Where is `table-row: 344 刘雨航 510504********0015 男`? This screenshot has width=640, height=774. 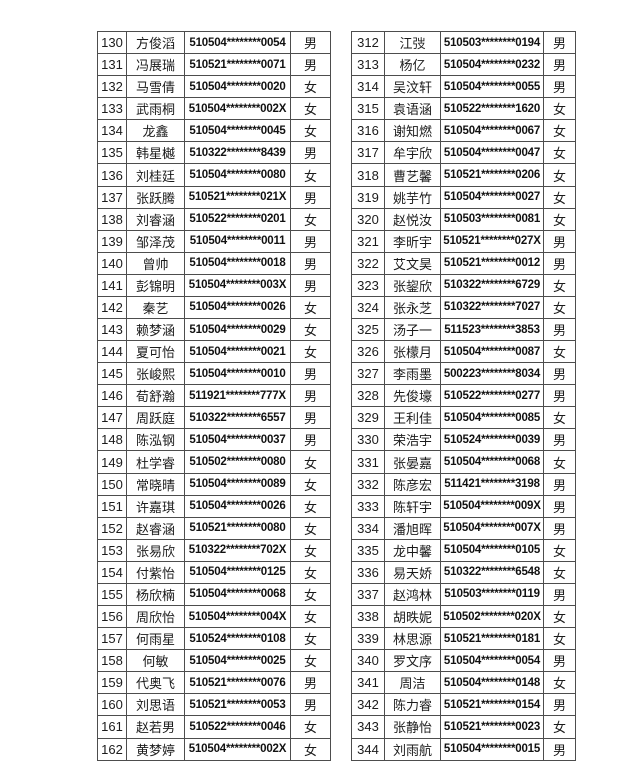 table-row: 344 刘雨航 510504********0015 男 is located at coordinates (463, 749).